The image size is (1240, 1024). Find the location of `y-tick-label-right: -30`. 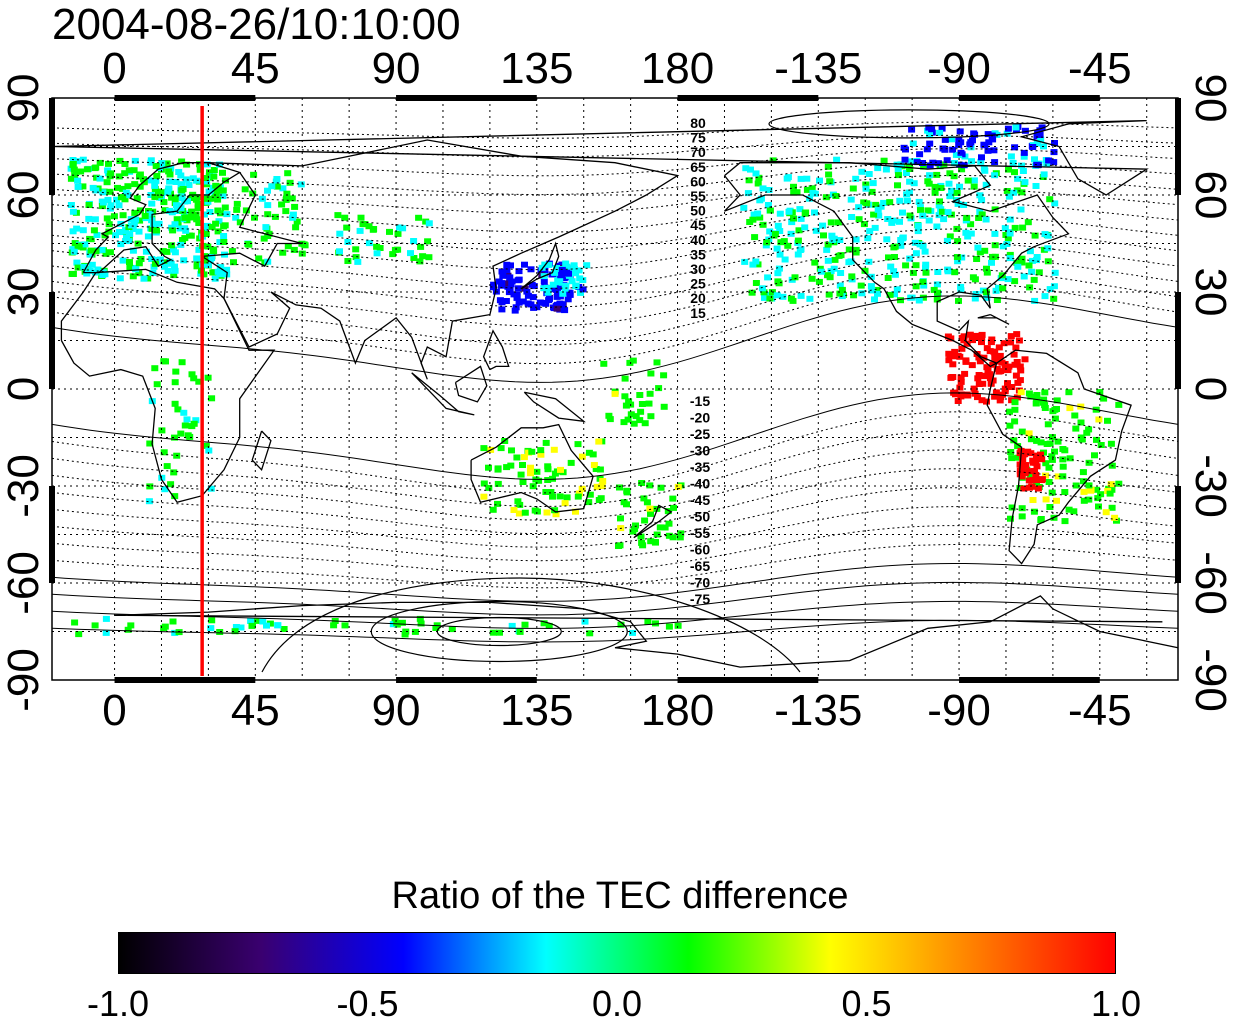

y-tick-label-right: -30 is located at coordinates (1210, 486).